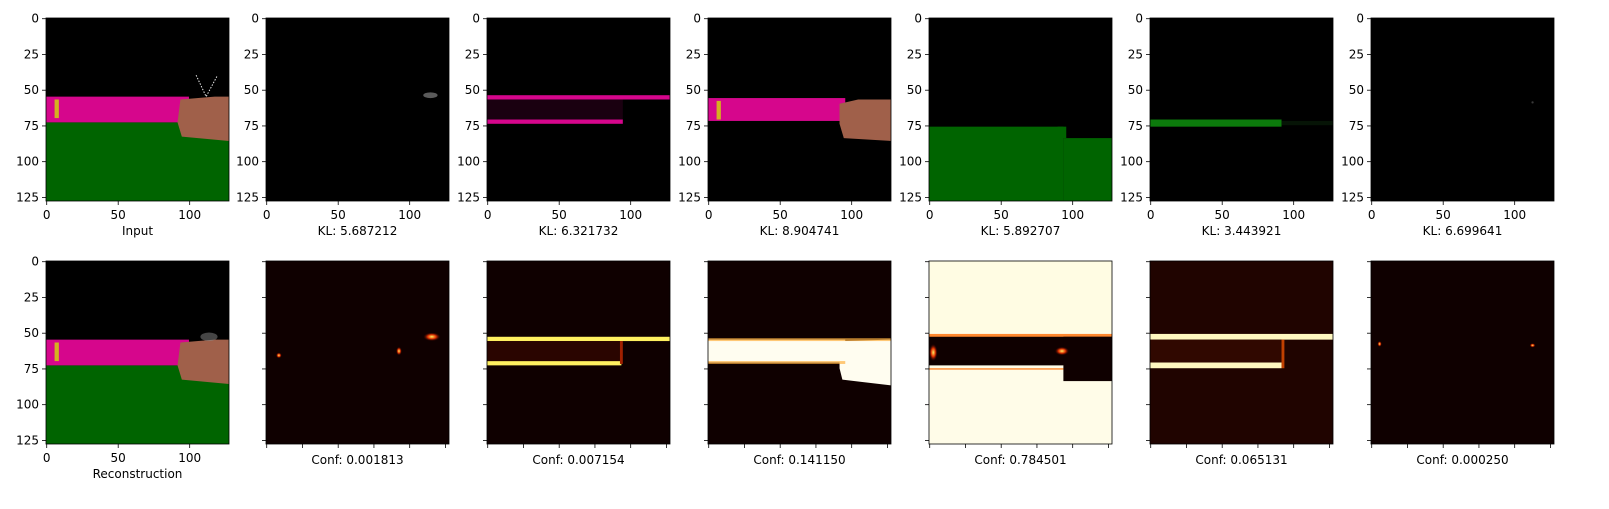  I want to click on panel-label: KL: 5.892707, so click(1021, 231).